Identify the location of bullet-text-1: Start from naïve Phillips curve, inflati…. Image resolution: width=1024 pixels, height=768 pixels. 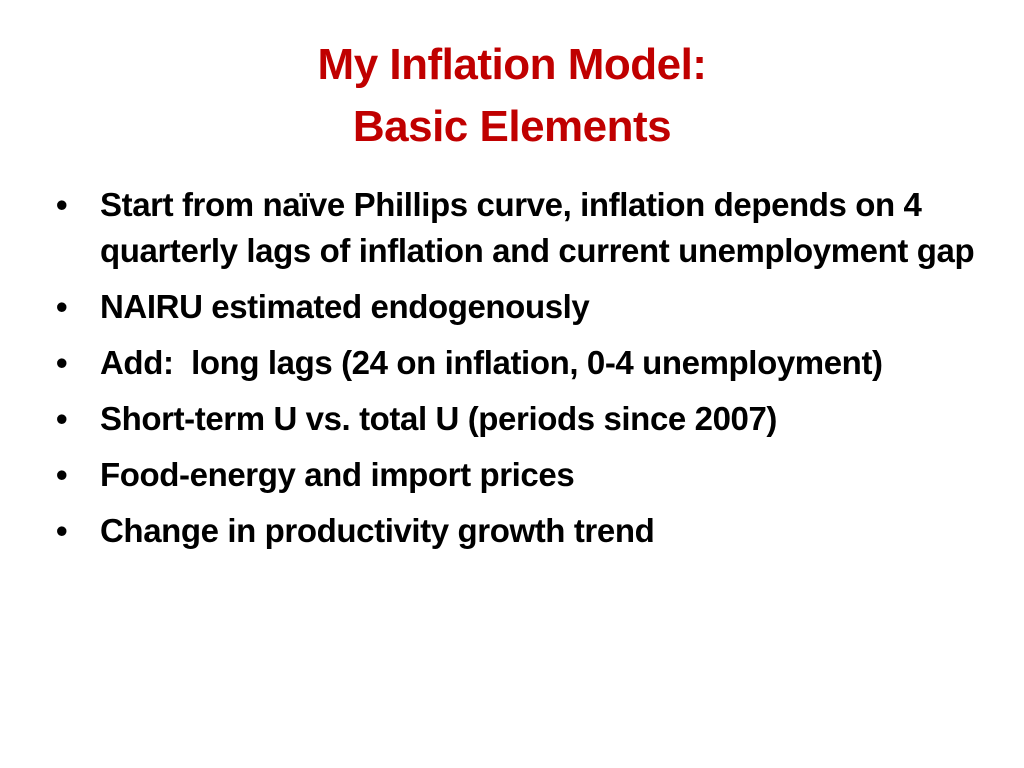
(537, 227).